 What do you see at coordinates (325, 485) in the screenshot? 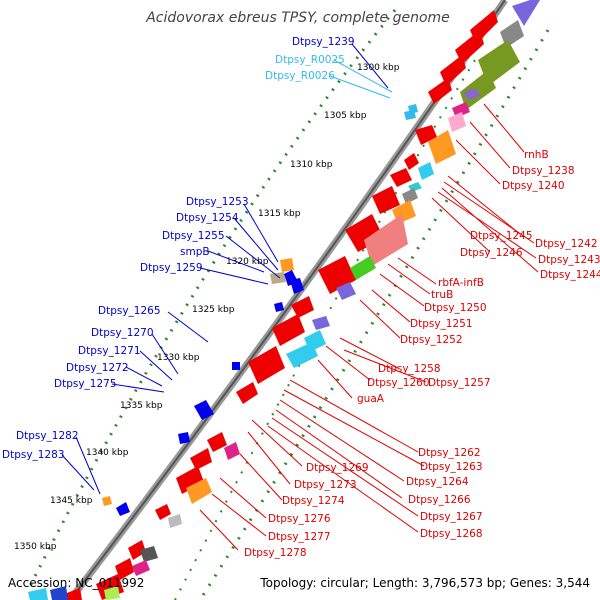
I see `gene-label: Dtpsy_1273` at bounding box center [325, 485].